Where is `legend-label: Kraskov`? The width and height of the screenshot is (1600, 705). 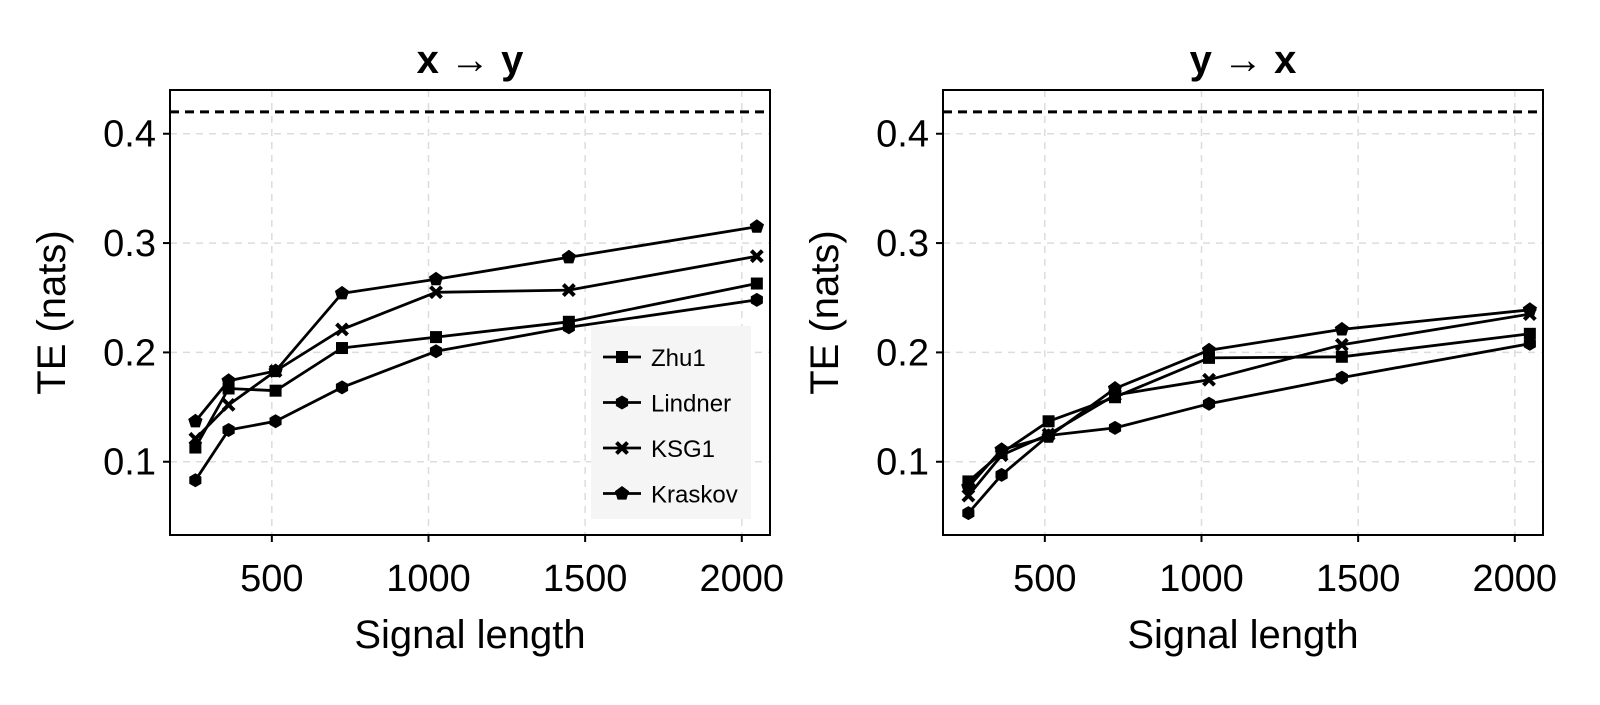 legend-label: Kraskov is located at coordinates (694, 495).